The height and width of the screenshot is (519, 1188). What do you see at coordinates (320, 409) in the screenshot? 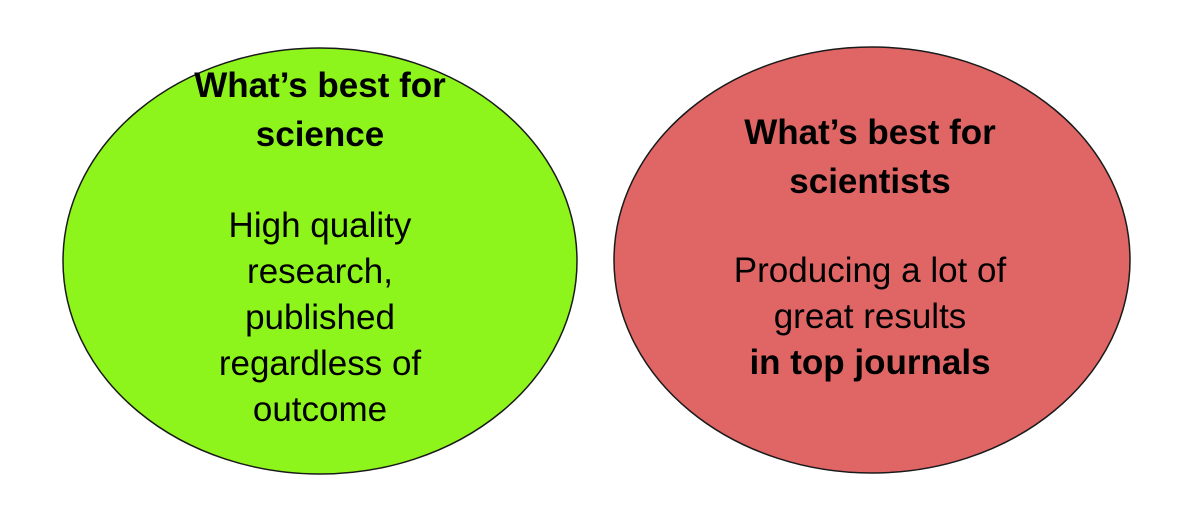
I see `left-body-line-5: outcome` at bounding box center [320, 409].